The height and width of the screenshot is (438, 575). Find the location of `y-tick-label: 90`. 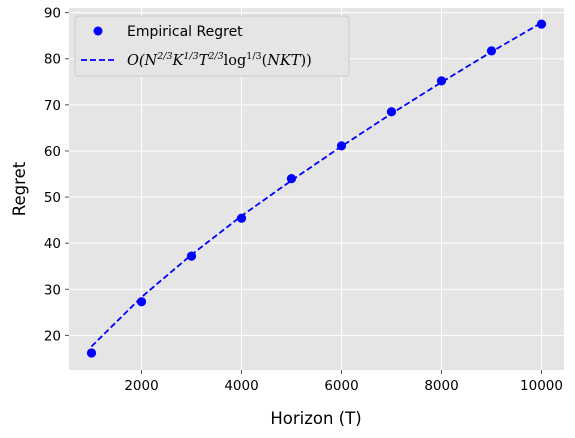

y-tick-label: 90 is located at coordinates (52, 14).